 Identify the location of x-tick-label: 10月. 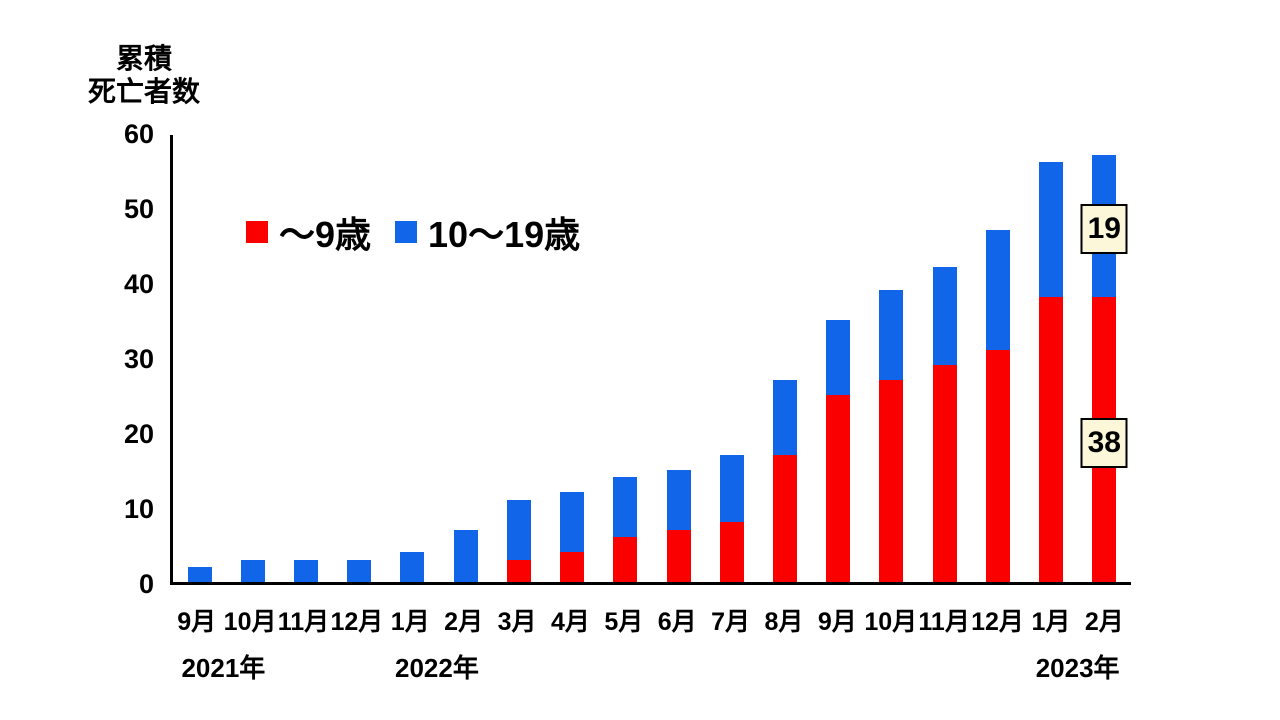
(250, 622).